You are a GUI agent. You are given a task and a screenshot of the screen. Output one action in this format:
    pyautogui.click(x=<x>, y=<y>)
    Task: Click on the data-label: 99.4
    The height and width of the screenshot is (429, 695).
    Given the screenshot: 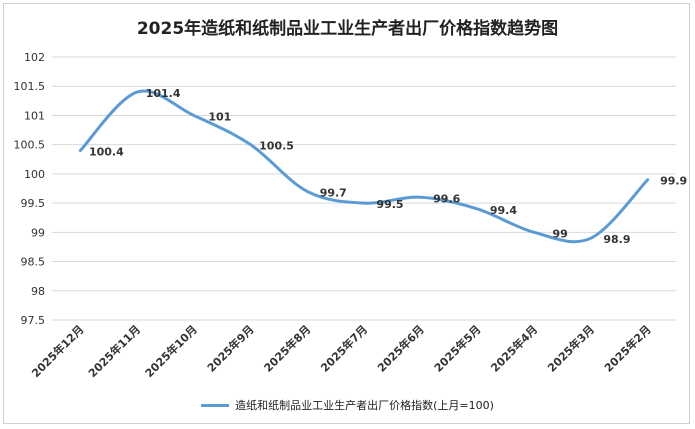 What is the action you would take?
    pyautogui.click(x=503, y=210)
    